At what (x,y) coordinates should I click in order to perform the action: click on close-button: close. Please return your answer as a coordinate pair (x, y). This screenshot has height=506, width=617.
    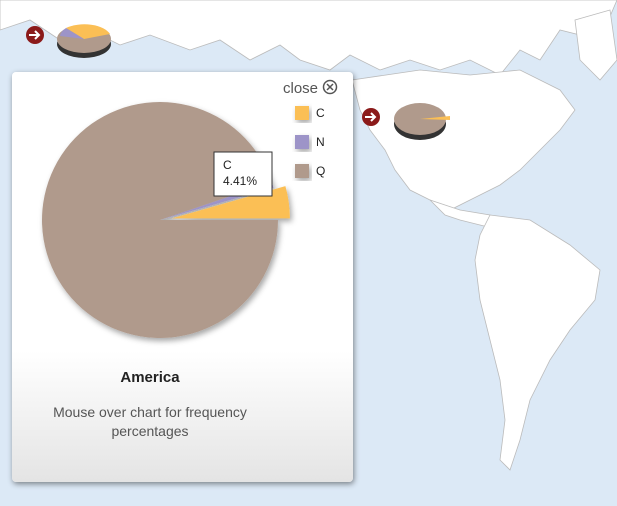
    Looking at the image, I should click on (310, 88).